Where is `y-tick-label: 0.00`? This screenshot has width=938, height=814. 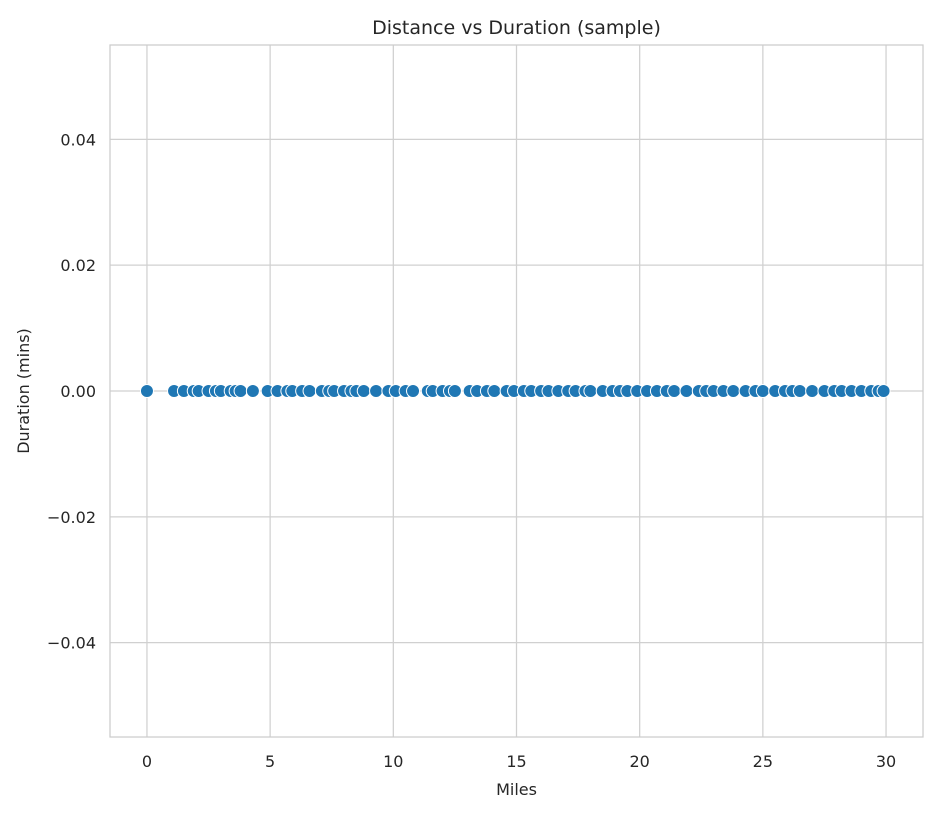
y-tick-label: 0.00 is located at coordinates (78, 391).